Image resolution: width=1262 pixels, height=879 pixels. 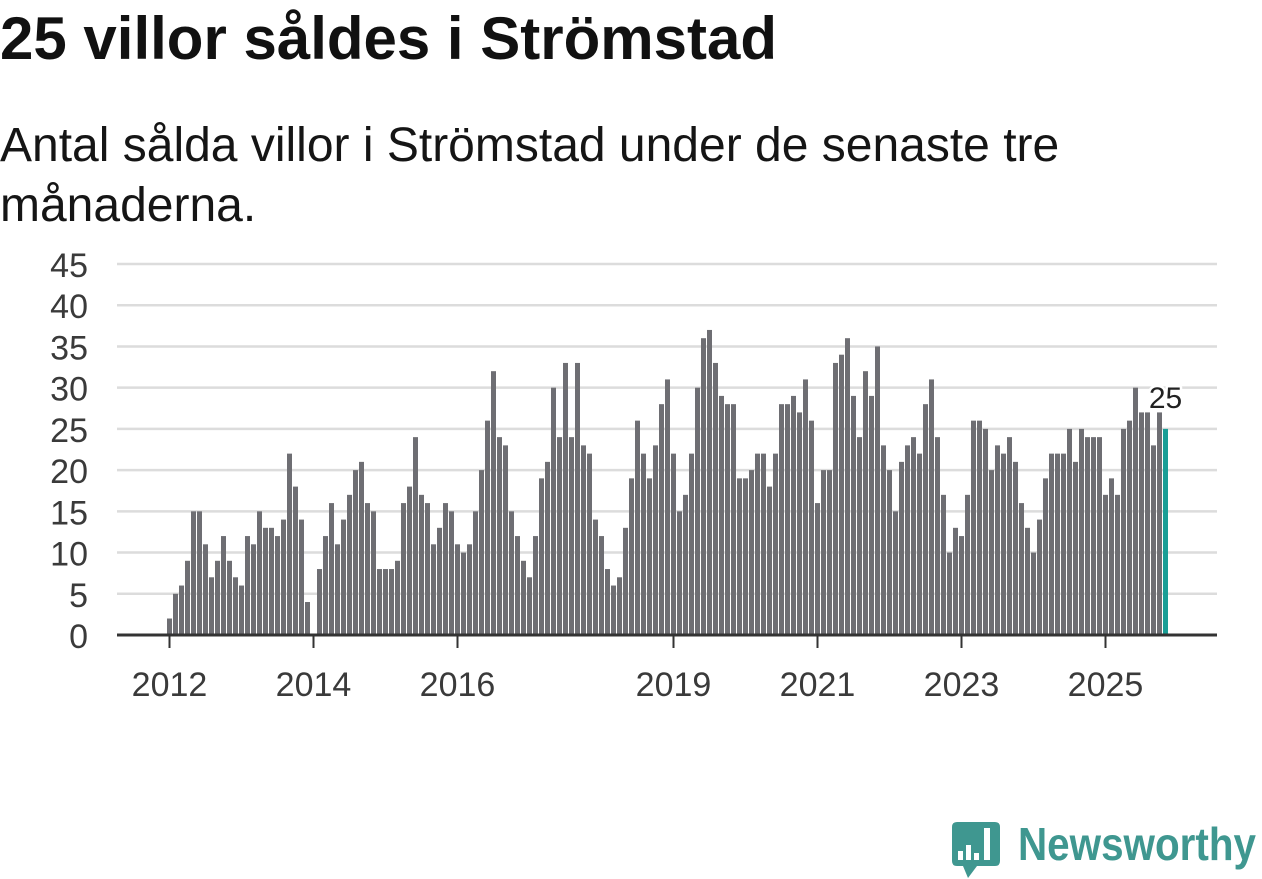 I want to click on y-tick-label: 15, so click(x=69, y=513).